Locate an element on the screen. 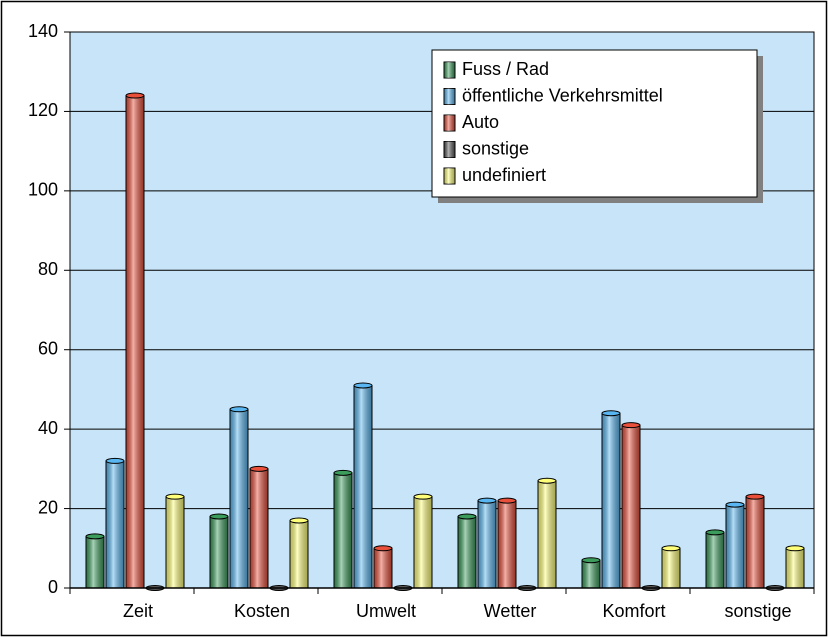 Image resolution: width=828 pixels, height=637 pixels. x-tick-label: Zeit is located at coordinates (138, 611).